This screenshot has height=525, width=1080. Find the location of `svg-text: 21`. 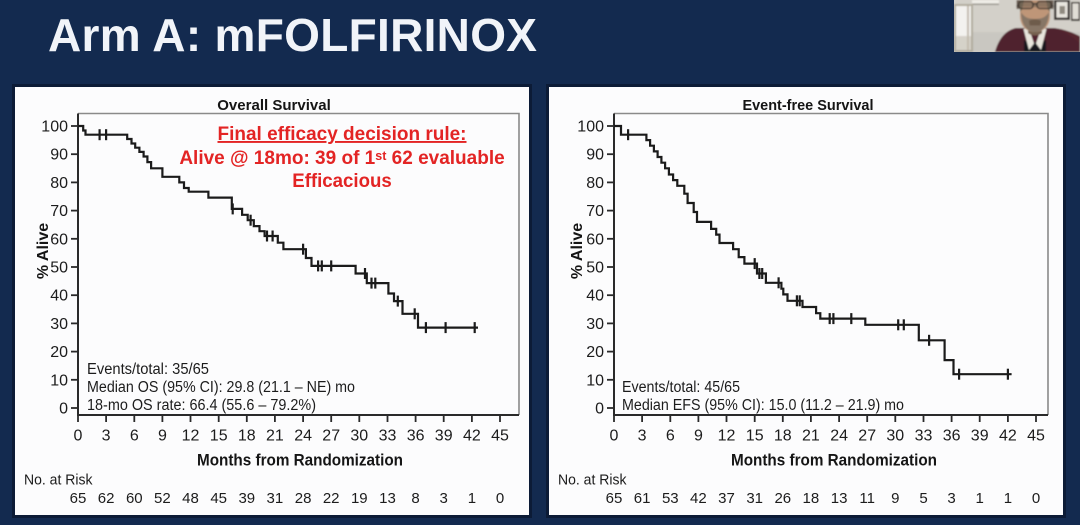

svg-text: 21 is located at coordinates (811, 436).